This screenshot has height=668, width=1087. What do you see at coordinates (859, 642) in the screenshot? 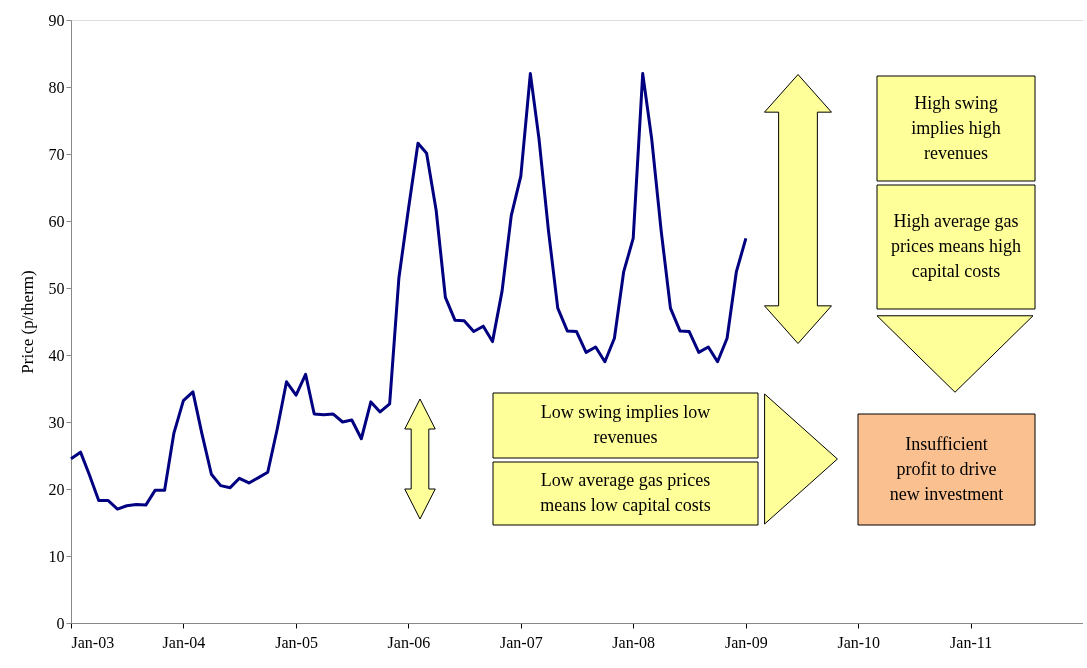
I see `x-tick-label: Jan-10` at bounding box center [859, 642].